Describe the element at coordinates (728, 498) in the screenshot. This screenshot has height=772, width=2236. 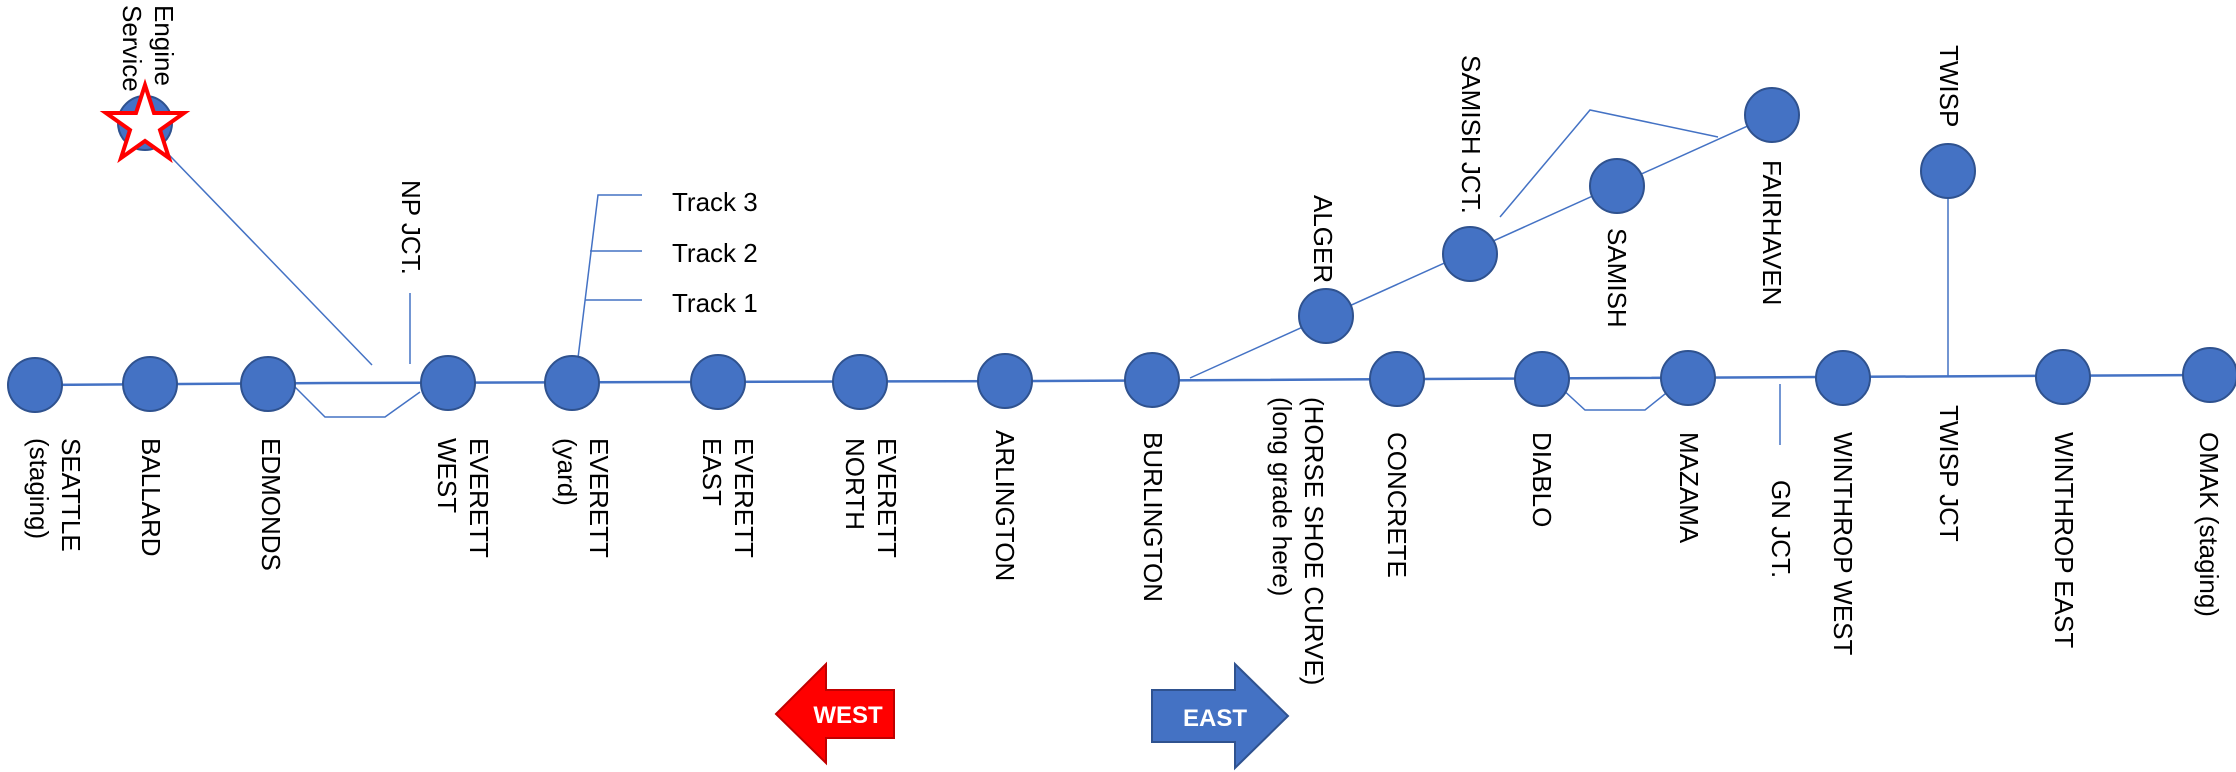
I see `label-everett-east: EVERETTEAST` at that location.